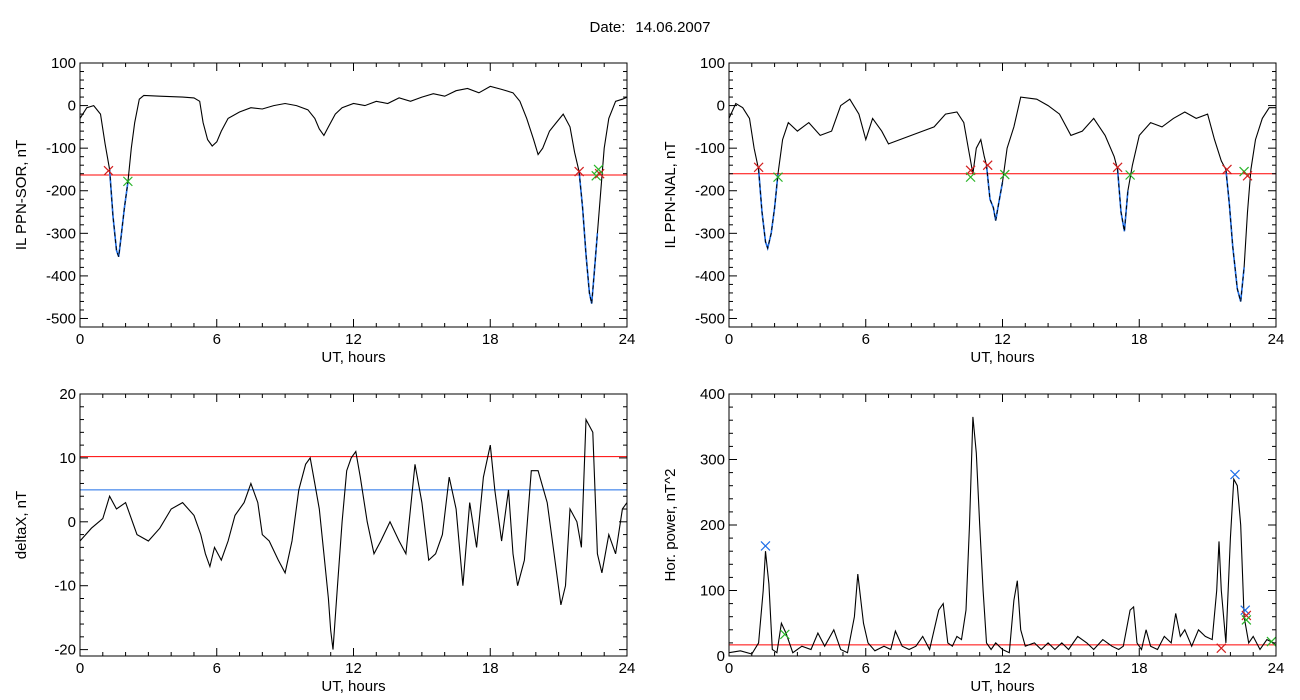  I want to click on date-value: 14.06.2007, so click(673, 27).